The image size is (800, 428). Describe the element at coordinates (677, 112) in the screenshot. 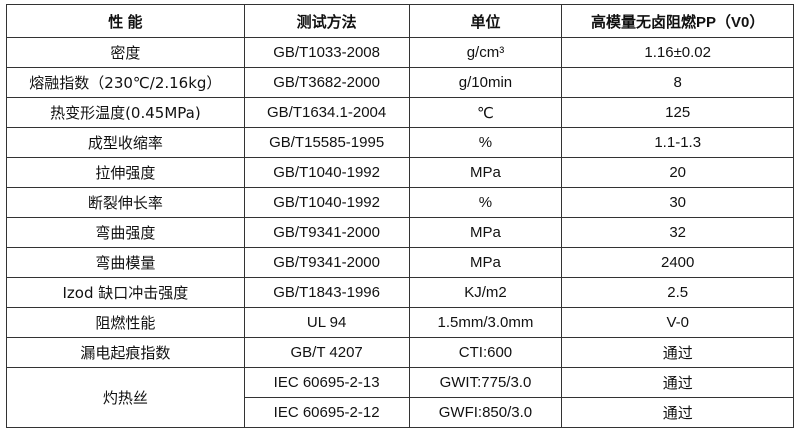

I see `cell-value: 125` at that location.